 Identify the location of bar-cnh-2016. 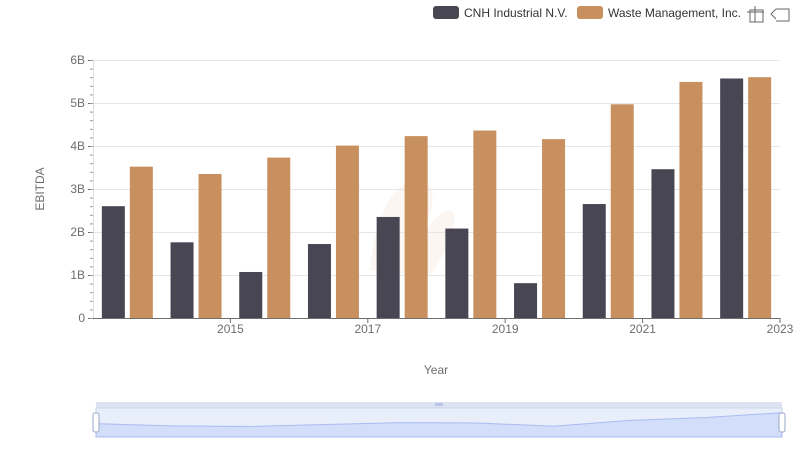
(251, 294).